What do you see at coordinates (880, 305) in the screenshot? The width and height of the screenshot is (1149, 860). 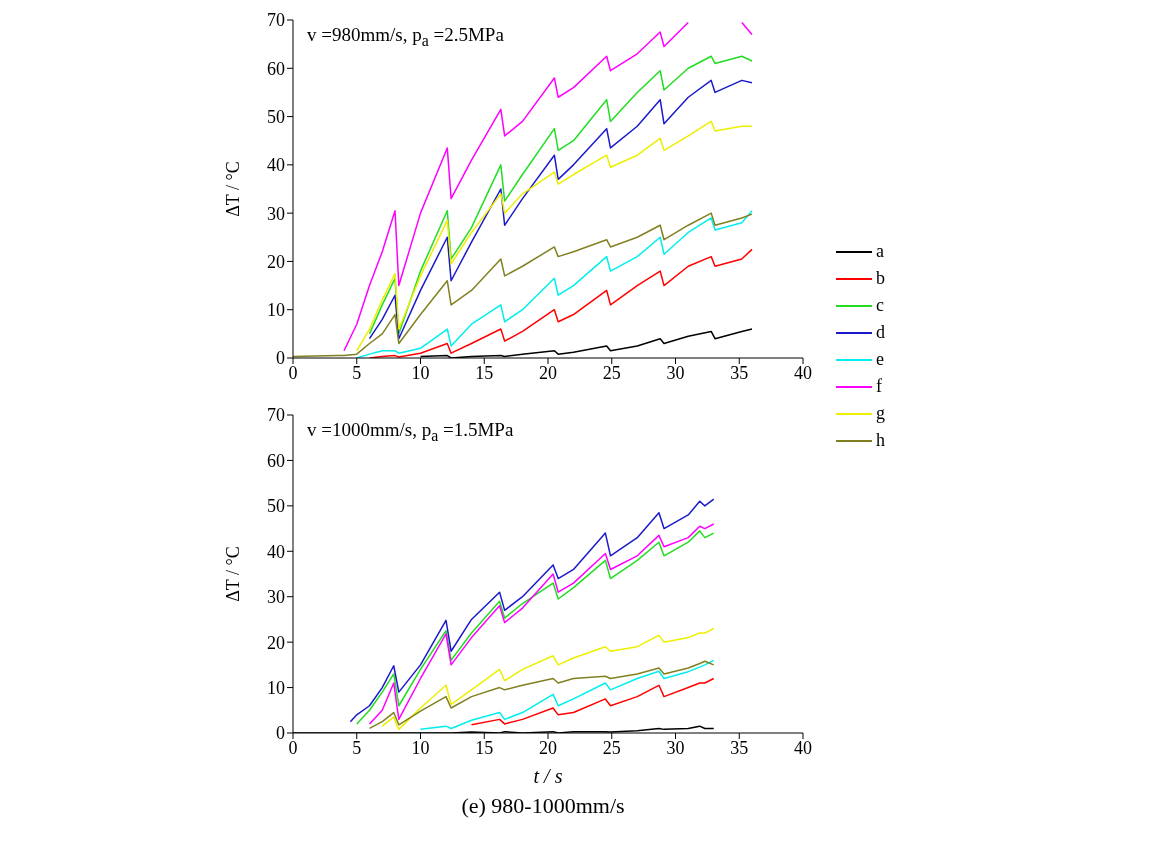 I see `legend-label: c` at bounding box center [880, 305].